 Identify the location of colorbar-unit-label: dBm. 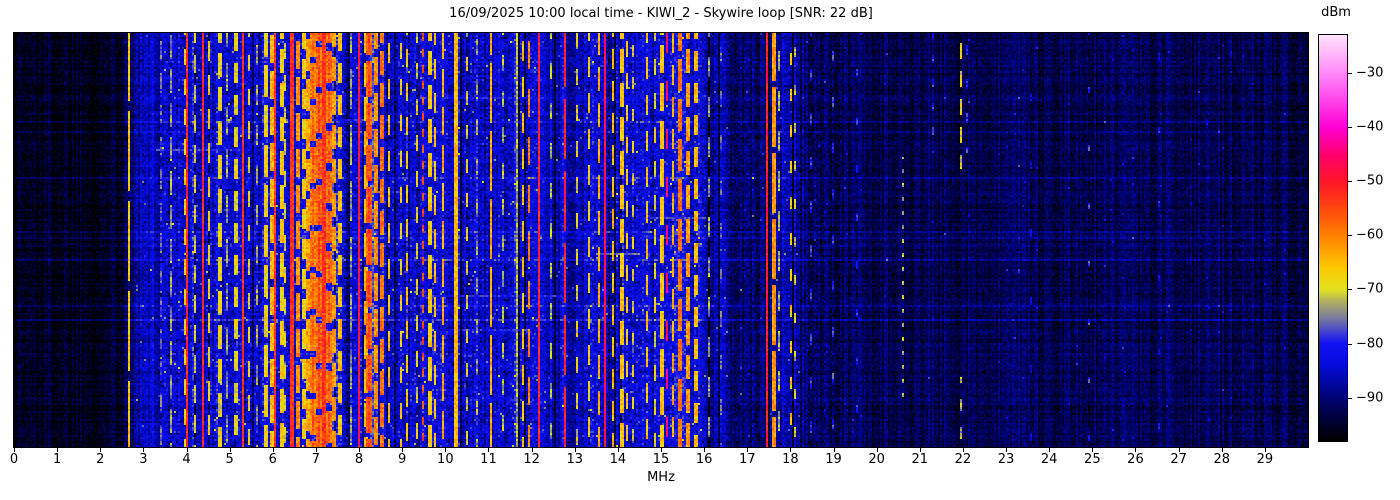
(1336, 12).